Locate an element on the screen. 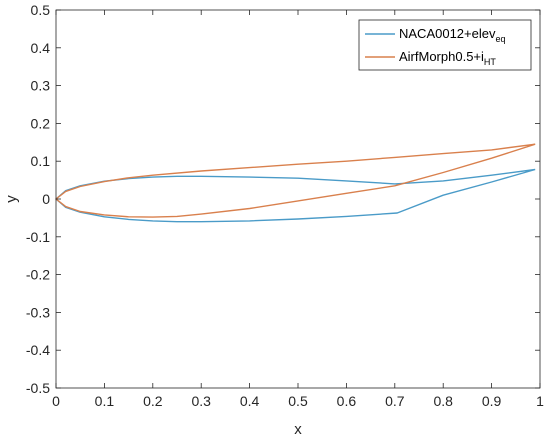  legend-label-1: NACA0012+eleveq is located at coordinates (452, 35).